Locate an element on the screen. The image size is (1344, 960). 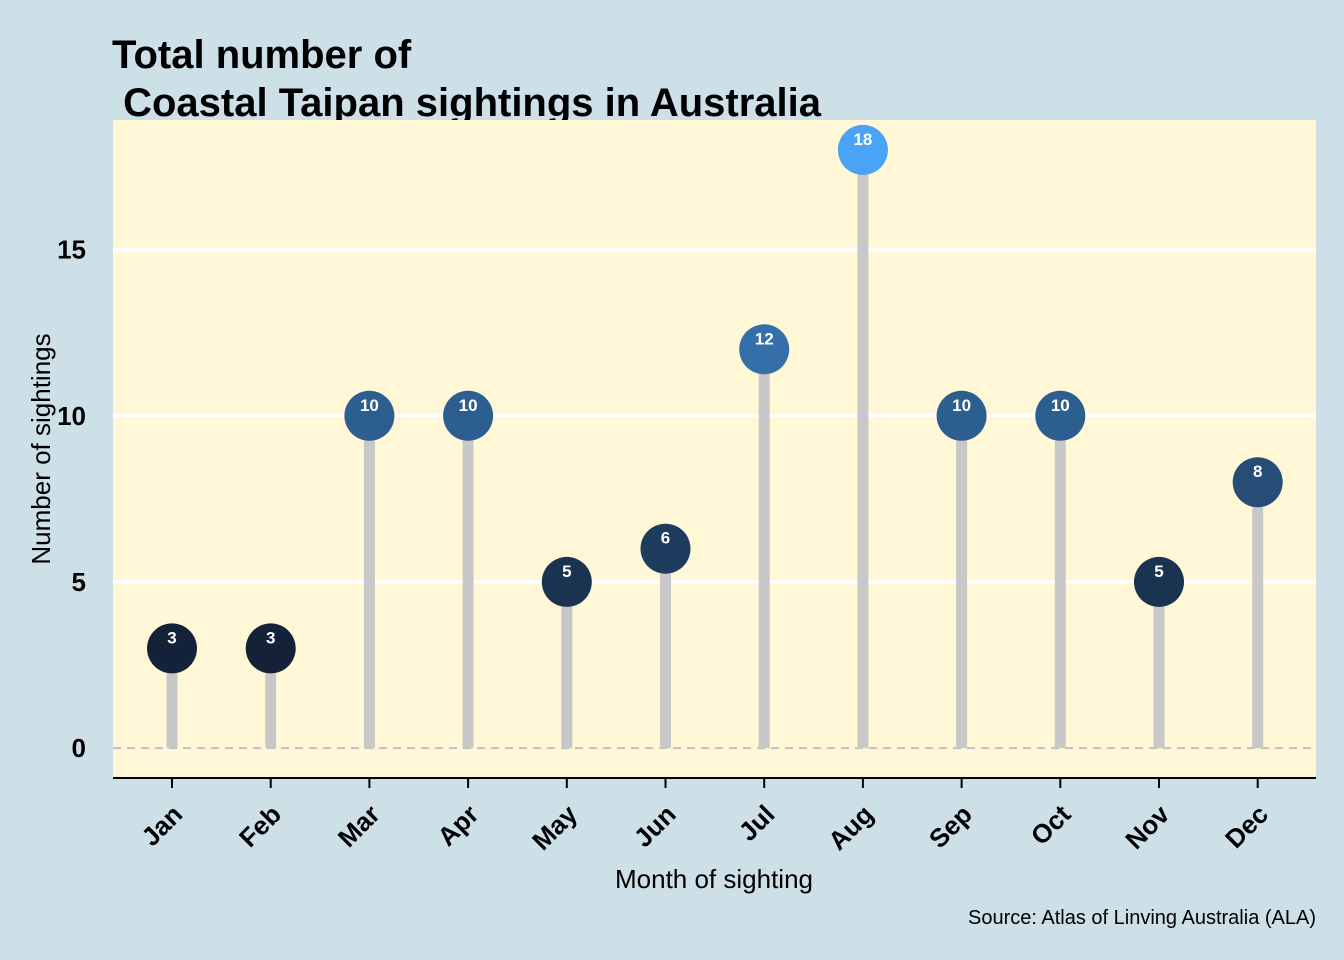
point-label-oct: 10 is located at coordinates (1060, 405).